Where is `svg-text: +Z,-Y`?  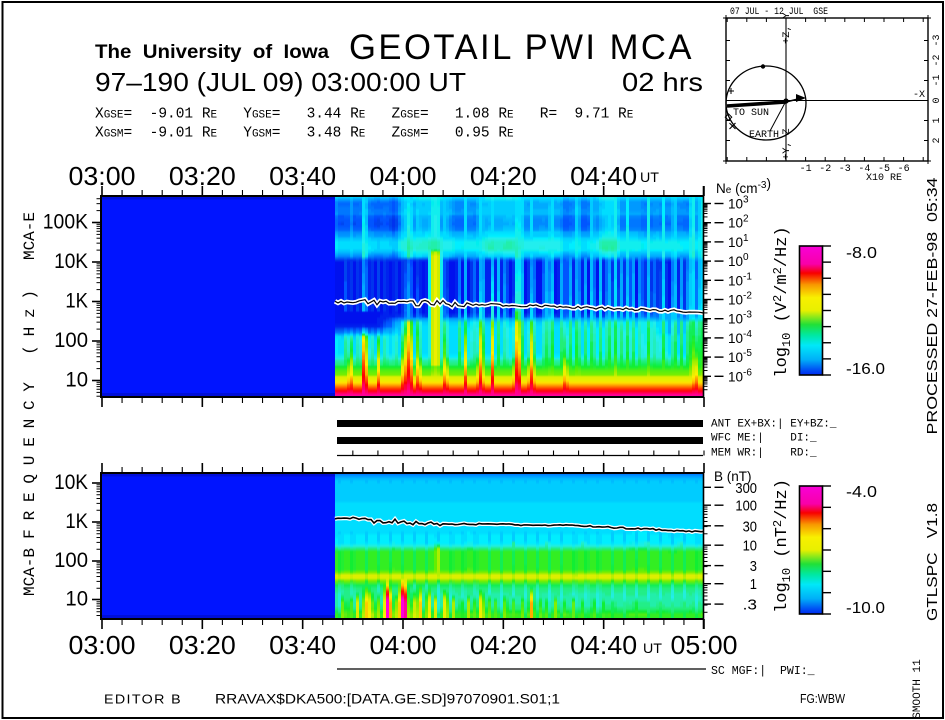 svg-text: +Z,-Y is located at coordinates (787, 28).